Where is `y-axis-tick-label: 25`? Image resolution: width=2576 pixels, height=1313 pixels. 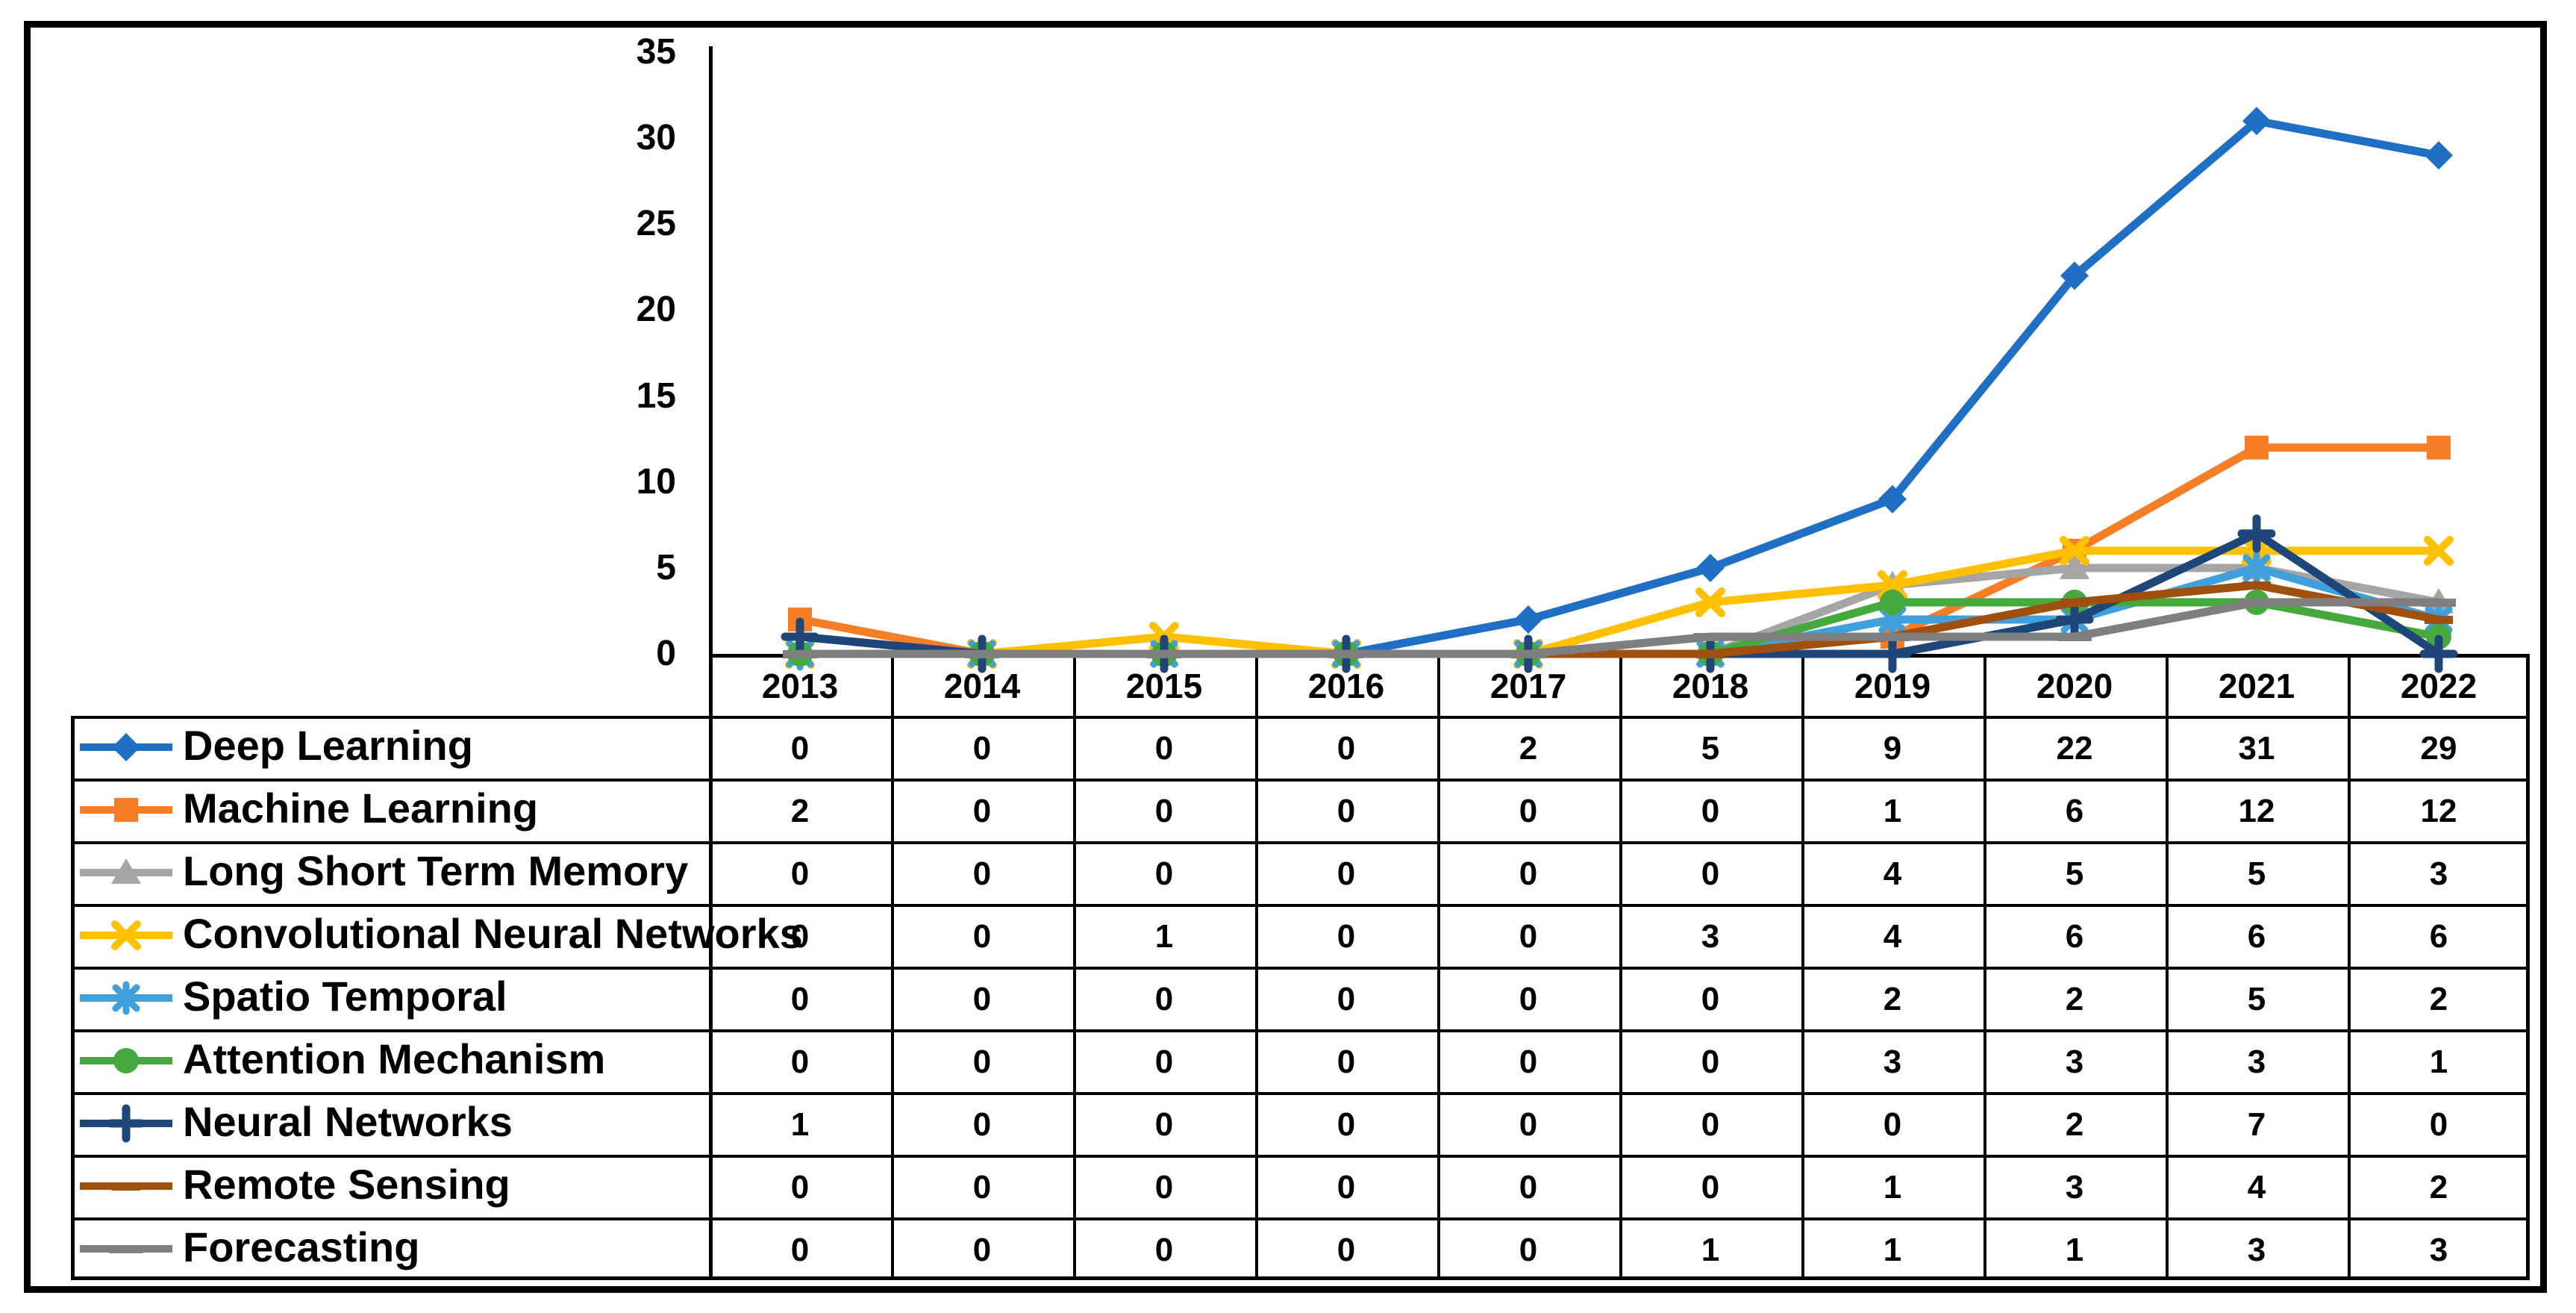
y-axis-tick-label: 25 is located at coordinates (656, 224).